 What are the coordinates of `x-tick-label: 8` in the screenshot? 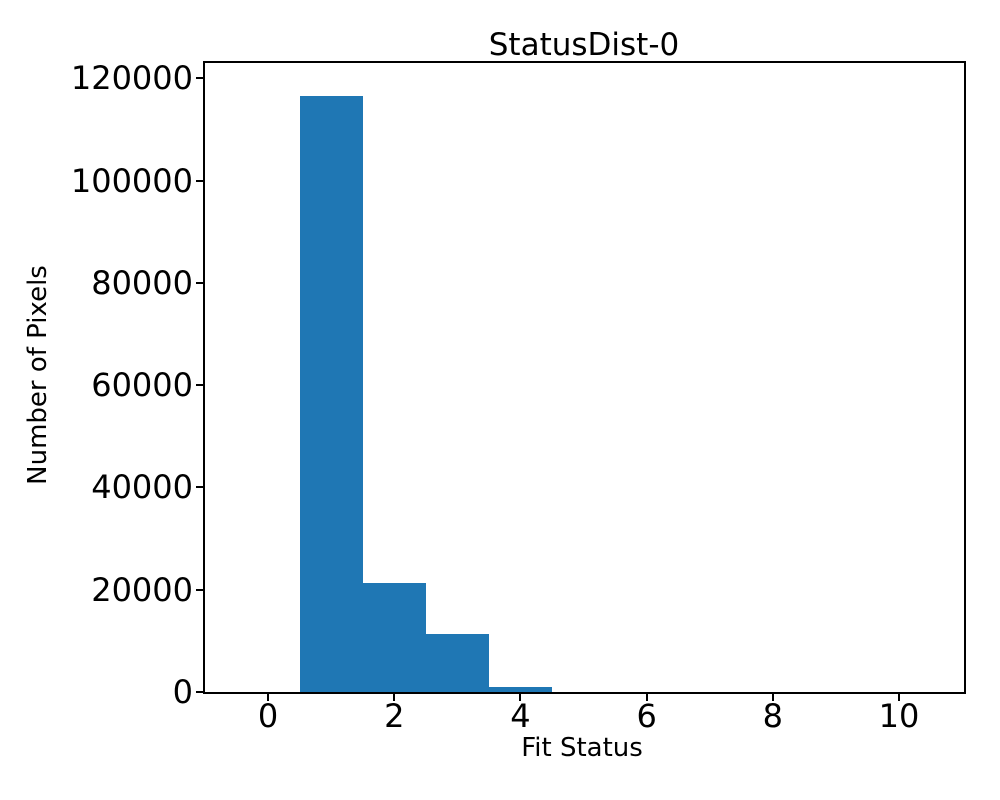 It's located at (773, 716).